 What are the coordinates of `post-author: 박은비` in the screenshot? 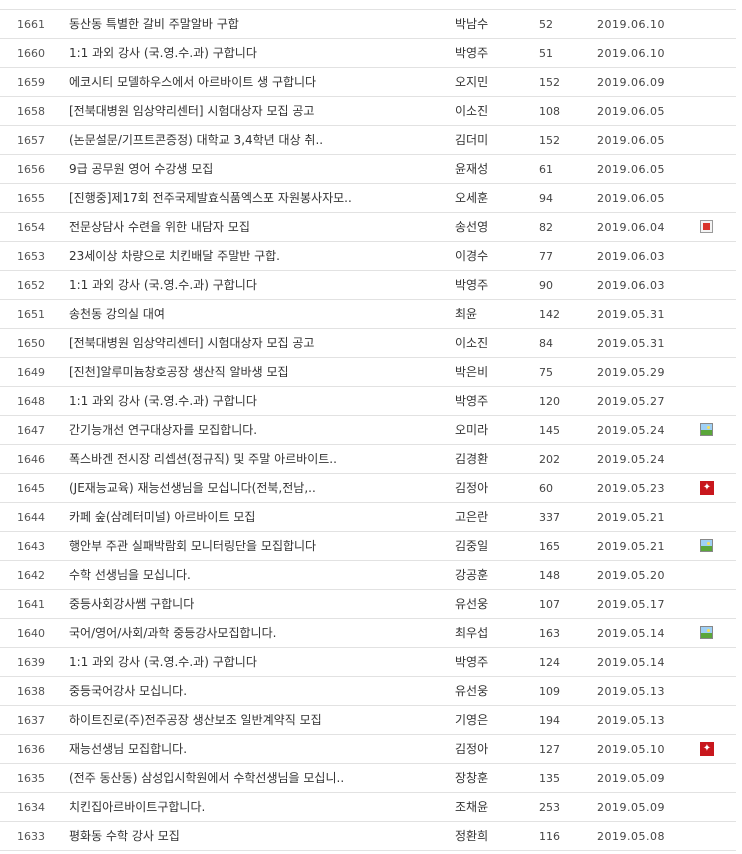 It's located at (472, 372).